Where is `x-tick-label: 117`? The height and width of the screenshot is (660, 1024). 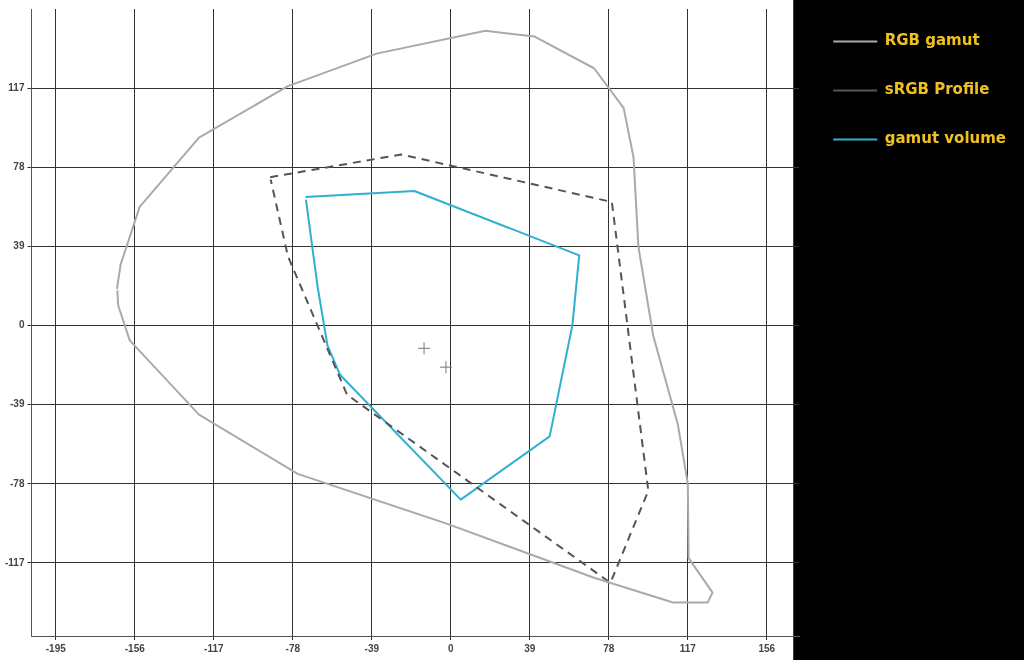 x-tick-label: 117 is located at coordinates (688, 648).